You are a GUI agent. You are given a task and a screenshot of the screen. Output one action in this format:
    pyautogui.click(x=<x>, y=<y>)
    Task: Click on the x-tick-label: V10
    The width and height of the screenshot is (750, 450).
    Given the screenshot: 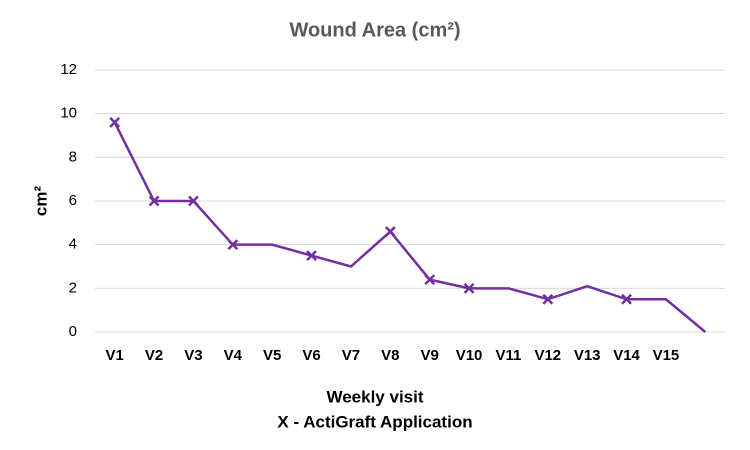 What is the action you would take?
    pyautogui.click(x=469, y=355)
    